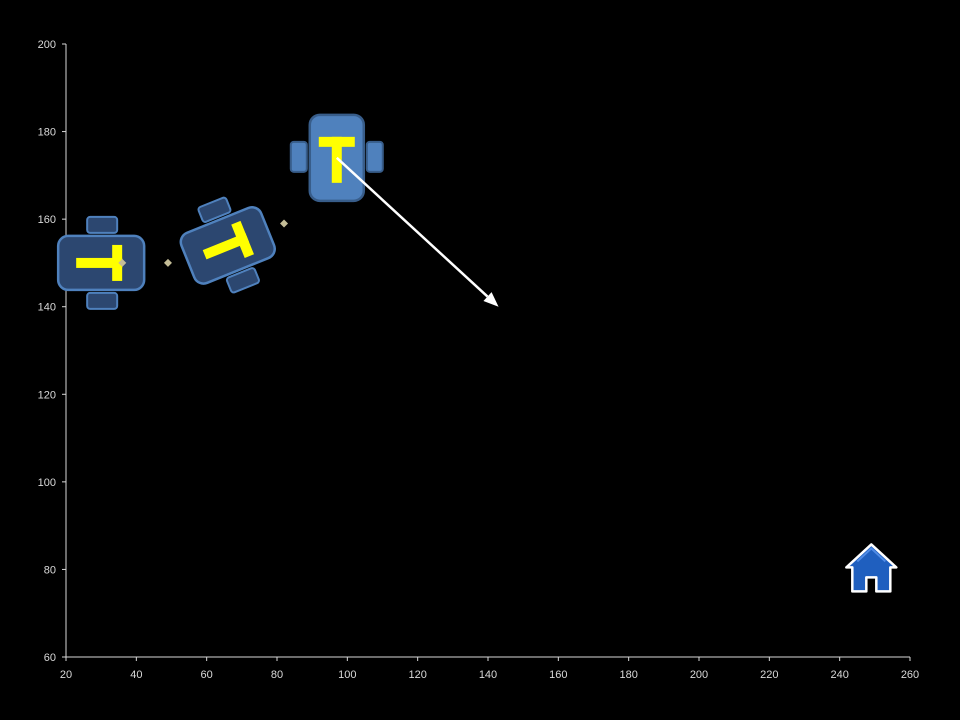 The width and height of the screenshot is (960, 720). Describe the element at coordinates (47, 483) in the screenshot. I see `y-tick-label: 100` at that location.